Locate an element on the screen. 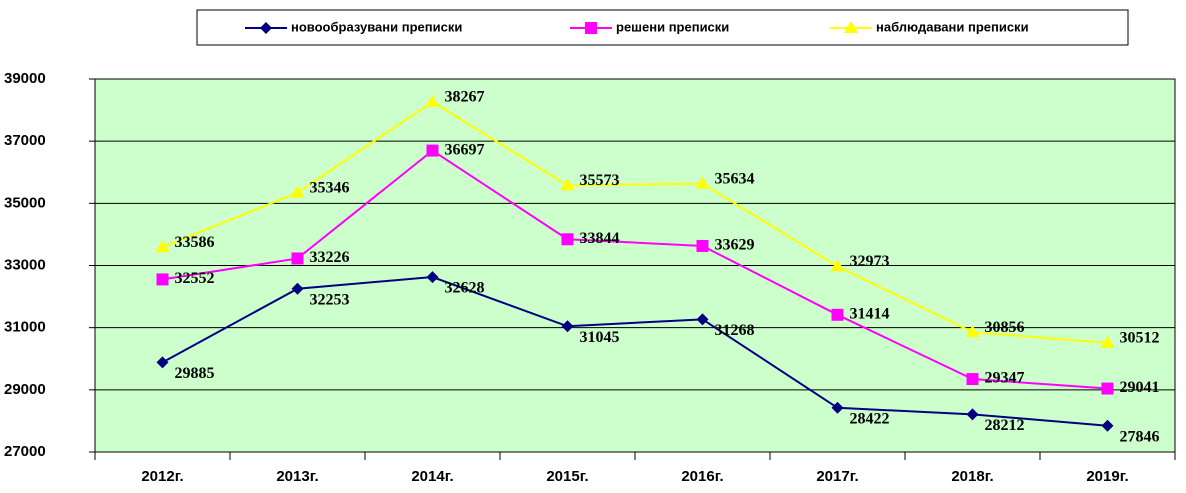 The height and width of the screenshot is (493, 1186). x-tick-label: 2016г. is located at coordinates (702, 476).